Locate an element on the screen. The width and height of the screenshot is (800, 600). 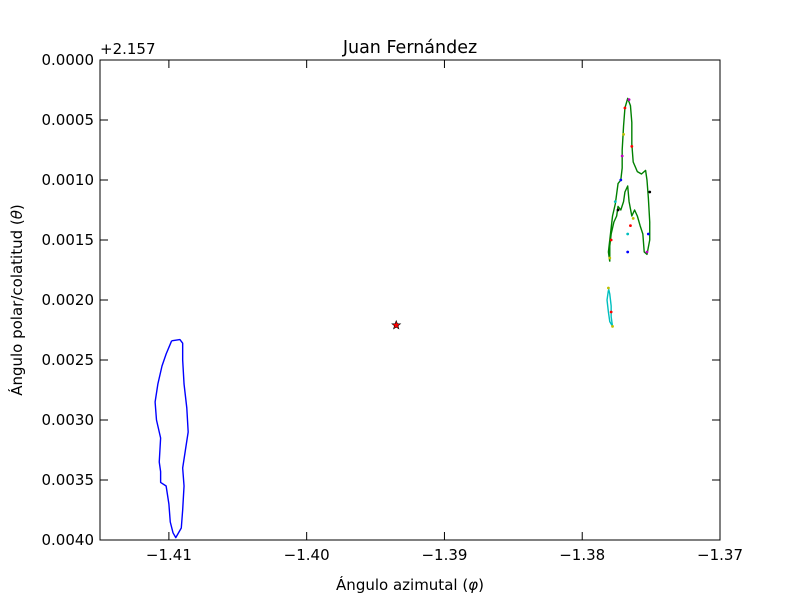
y-tick-label: 0.0035 is located at coordinates (68, 480).